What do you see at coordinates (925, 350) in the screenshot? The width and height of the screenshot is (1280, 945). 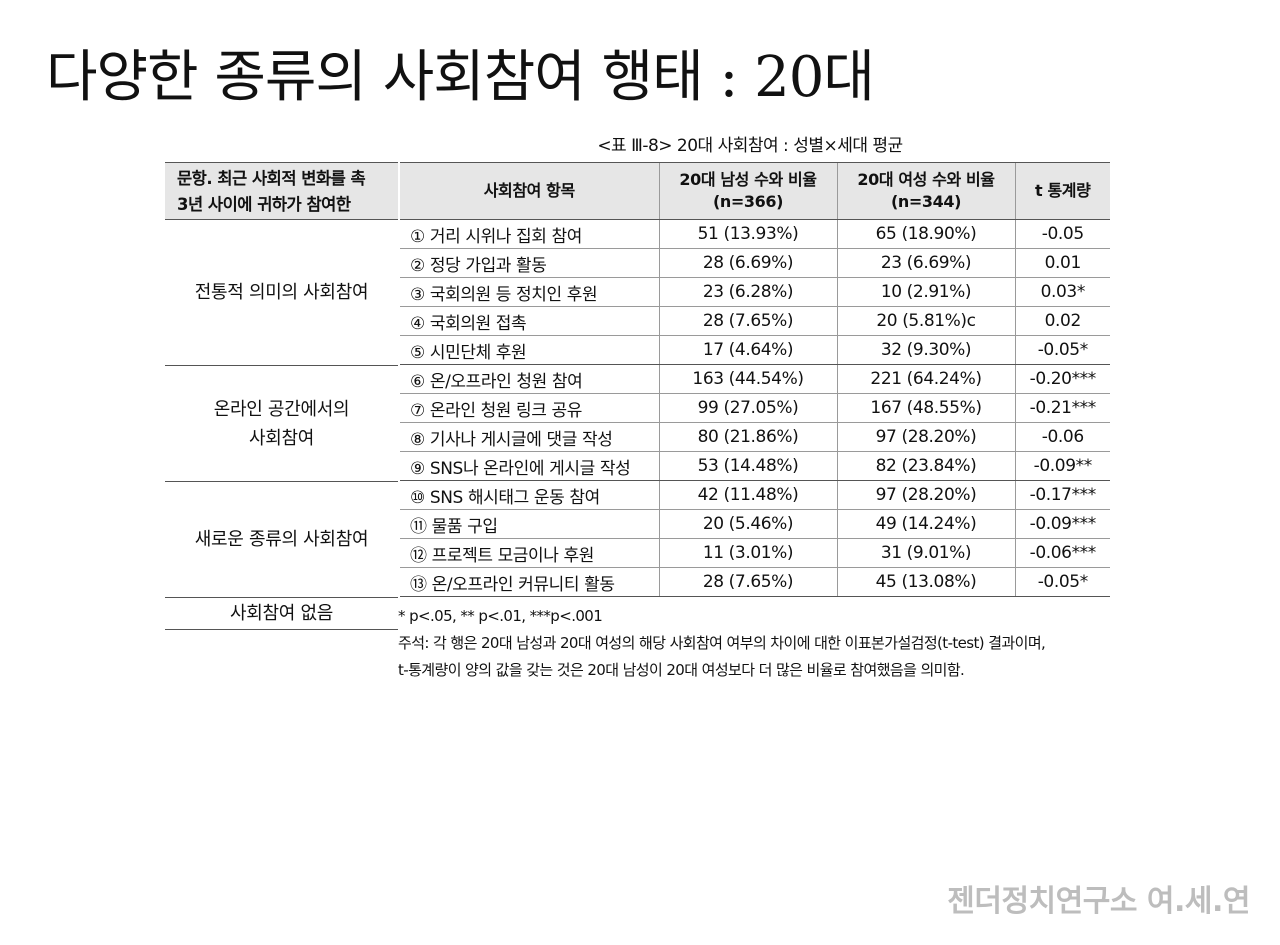 I see `female-cell: 32 (9.30%)` at bounding box center [925, 350].